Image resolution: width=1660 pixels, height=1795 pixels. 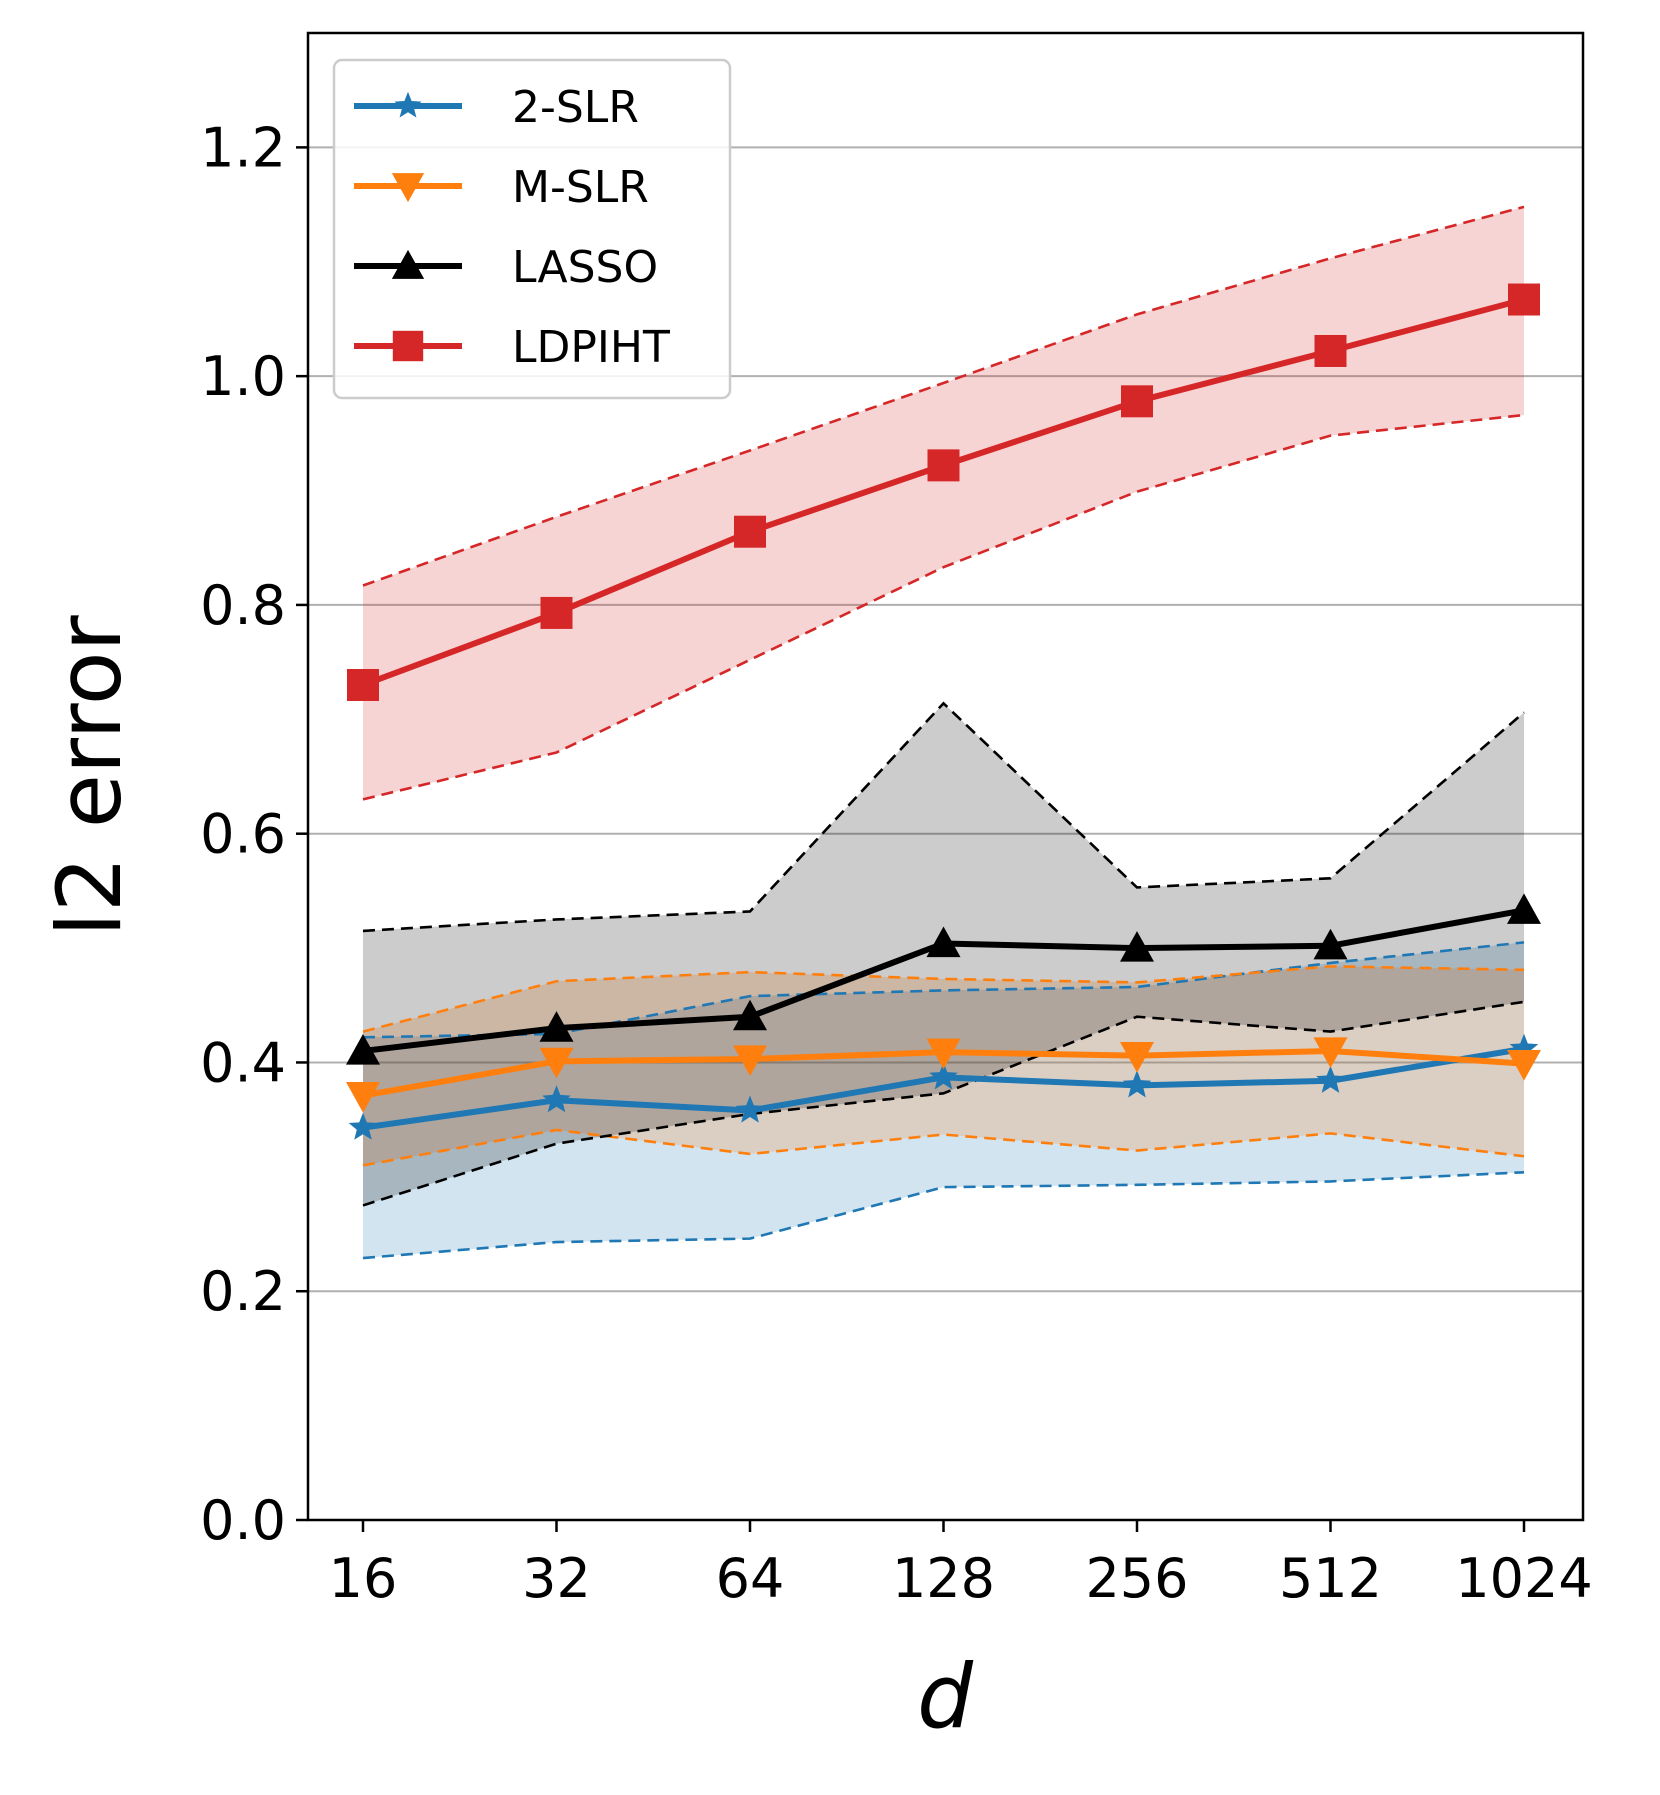 I want to click on legend-entry: 2-SLR, so click(x=496, y=107).